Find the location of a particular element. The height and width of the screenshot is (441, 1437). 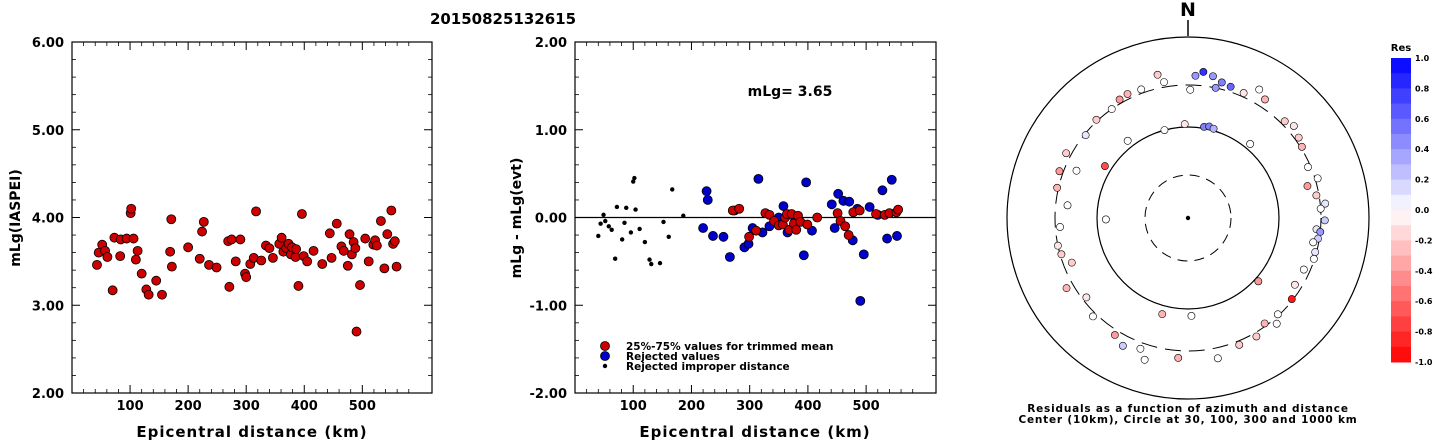

x-tick-label: 200 is located at coordinates (691, 406).